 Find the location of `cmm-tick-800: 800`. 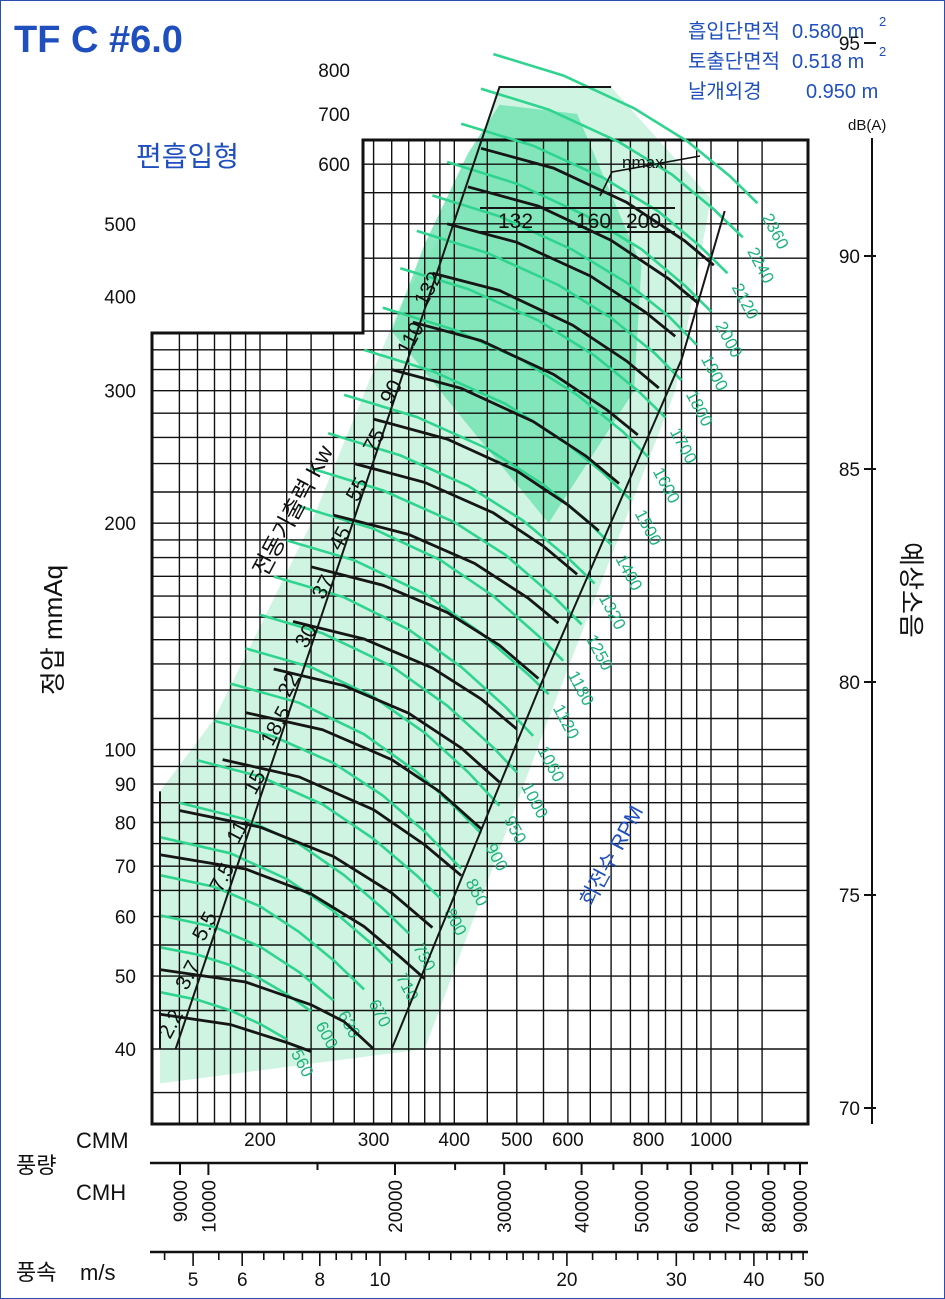

cmm-tick-800: 800 is located at coordinates (649, 1140).